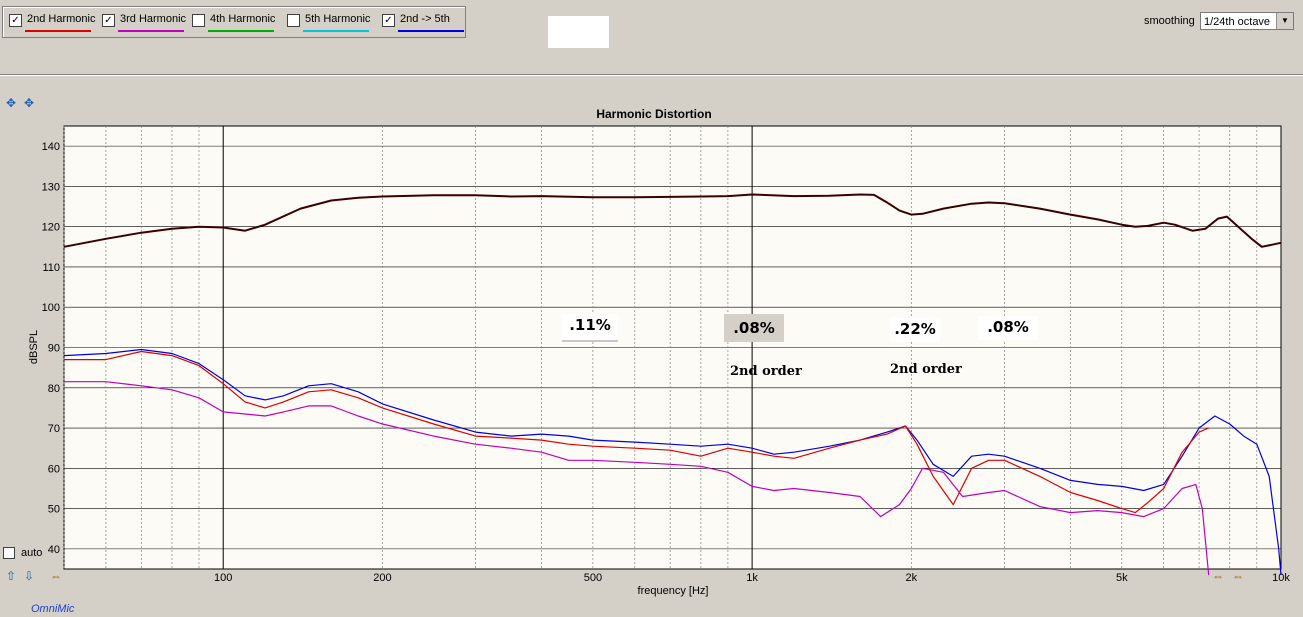  Describe the element at coordinates (915, 330) in the screenshot. I see `annotation-022: .22%` at that location.